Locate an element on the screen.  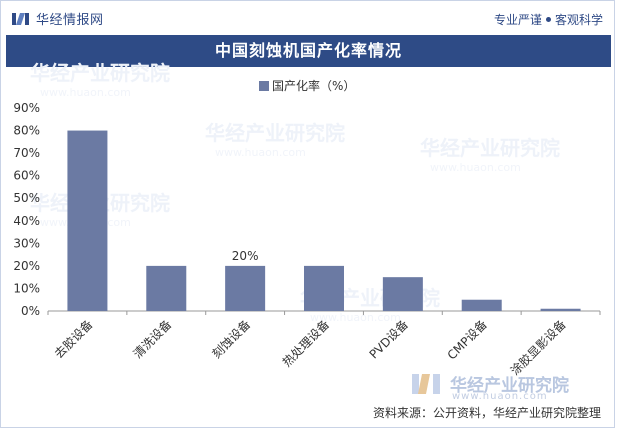
y-tick-label: 90% is located at coordinates (26, 108).